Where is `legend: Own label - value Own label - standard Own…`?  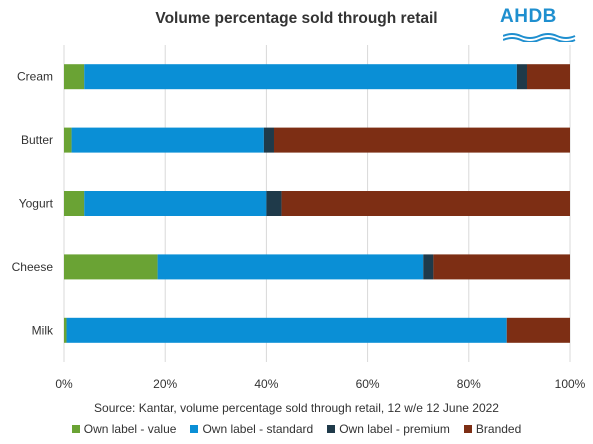 legend: Own label - value Own label - standard Own… is located at coordinates (296, 429).